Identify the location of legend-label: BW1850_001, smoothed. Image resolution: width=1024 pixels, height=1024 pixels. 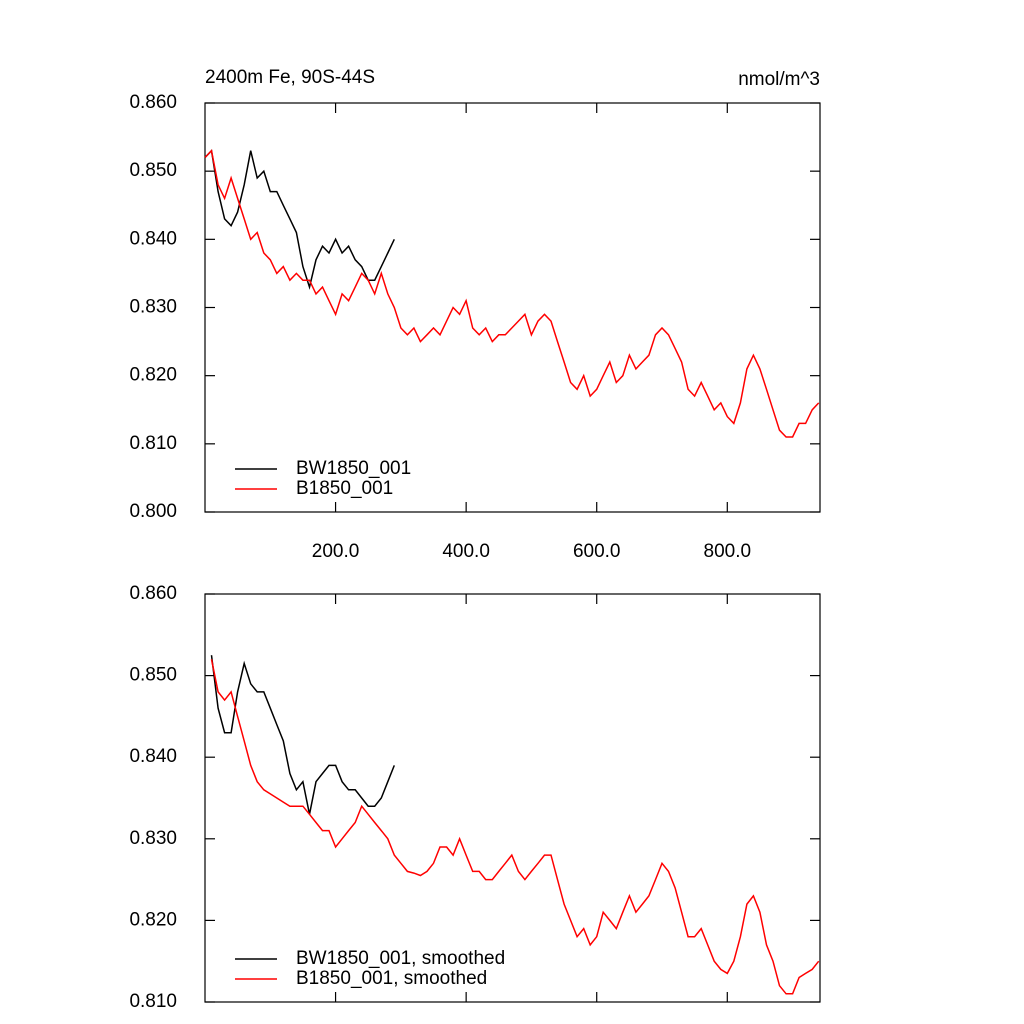
(400, 958).